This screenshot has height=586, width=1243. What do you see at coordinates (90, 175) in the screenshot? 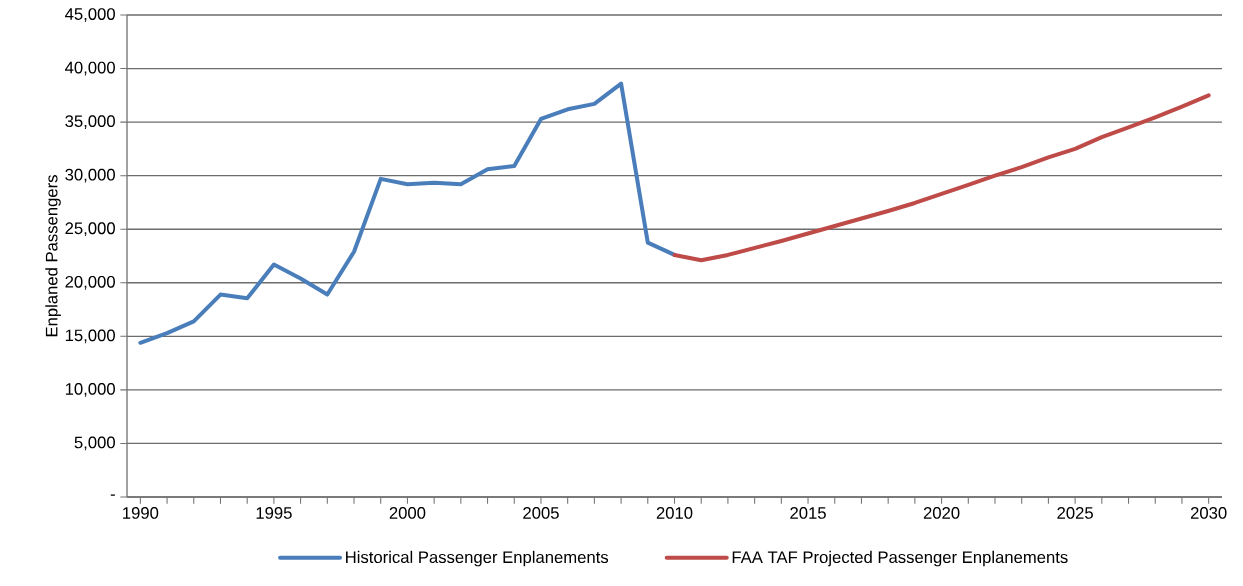
I see `y-tick-label: 30,000` at bounding box center [90, 175].